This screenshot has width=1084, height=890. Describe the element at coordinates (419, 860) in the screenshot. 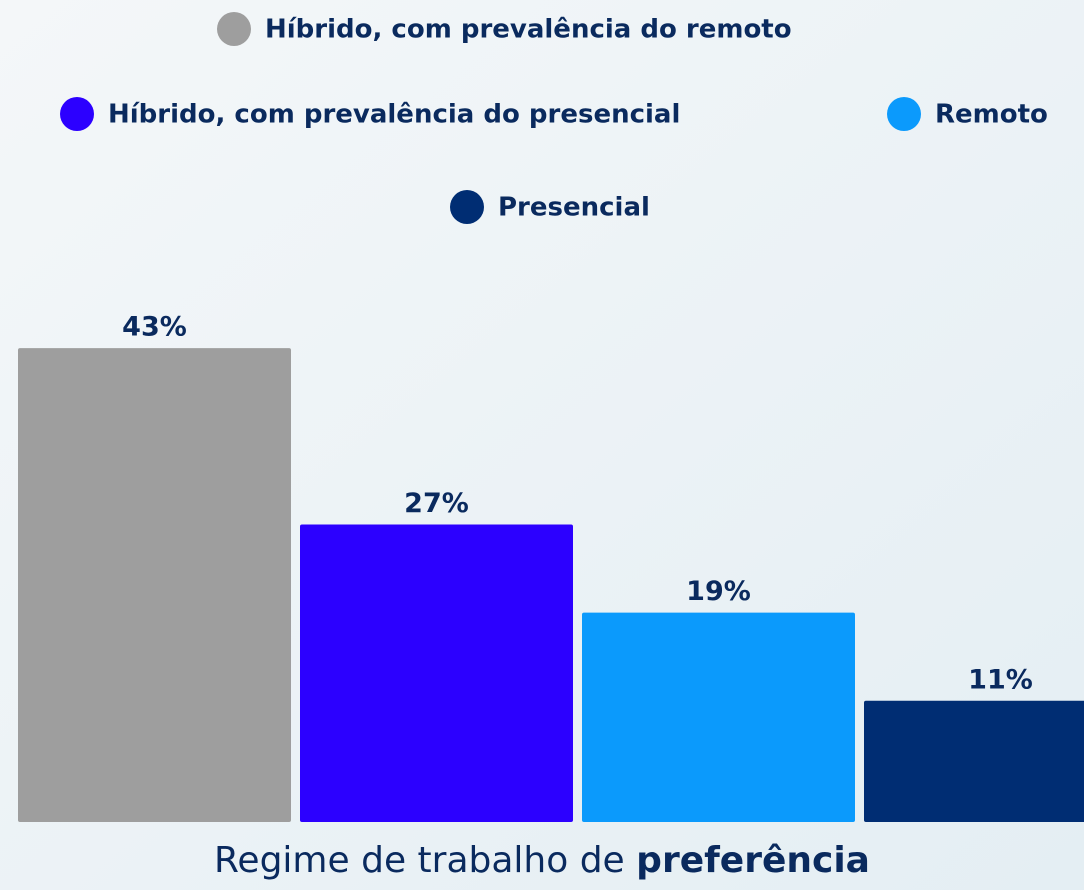

I see `title-text: Regime de trabalho de` at that location.